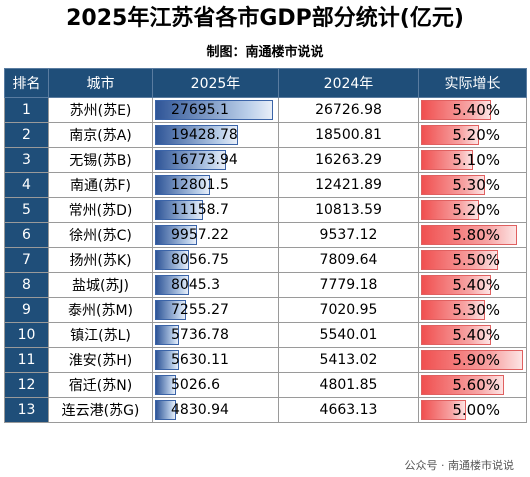  I want to click on gdp-2025-cell: 19428.78, so click(215, 135).